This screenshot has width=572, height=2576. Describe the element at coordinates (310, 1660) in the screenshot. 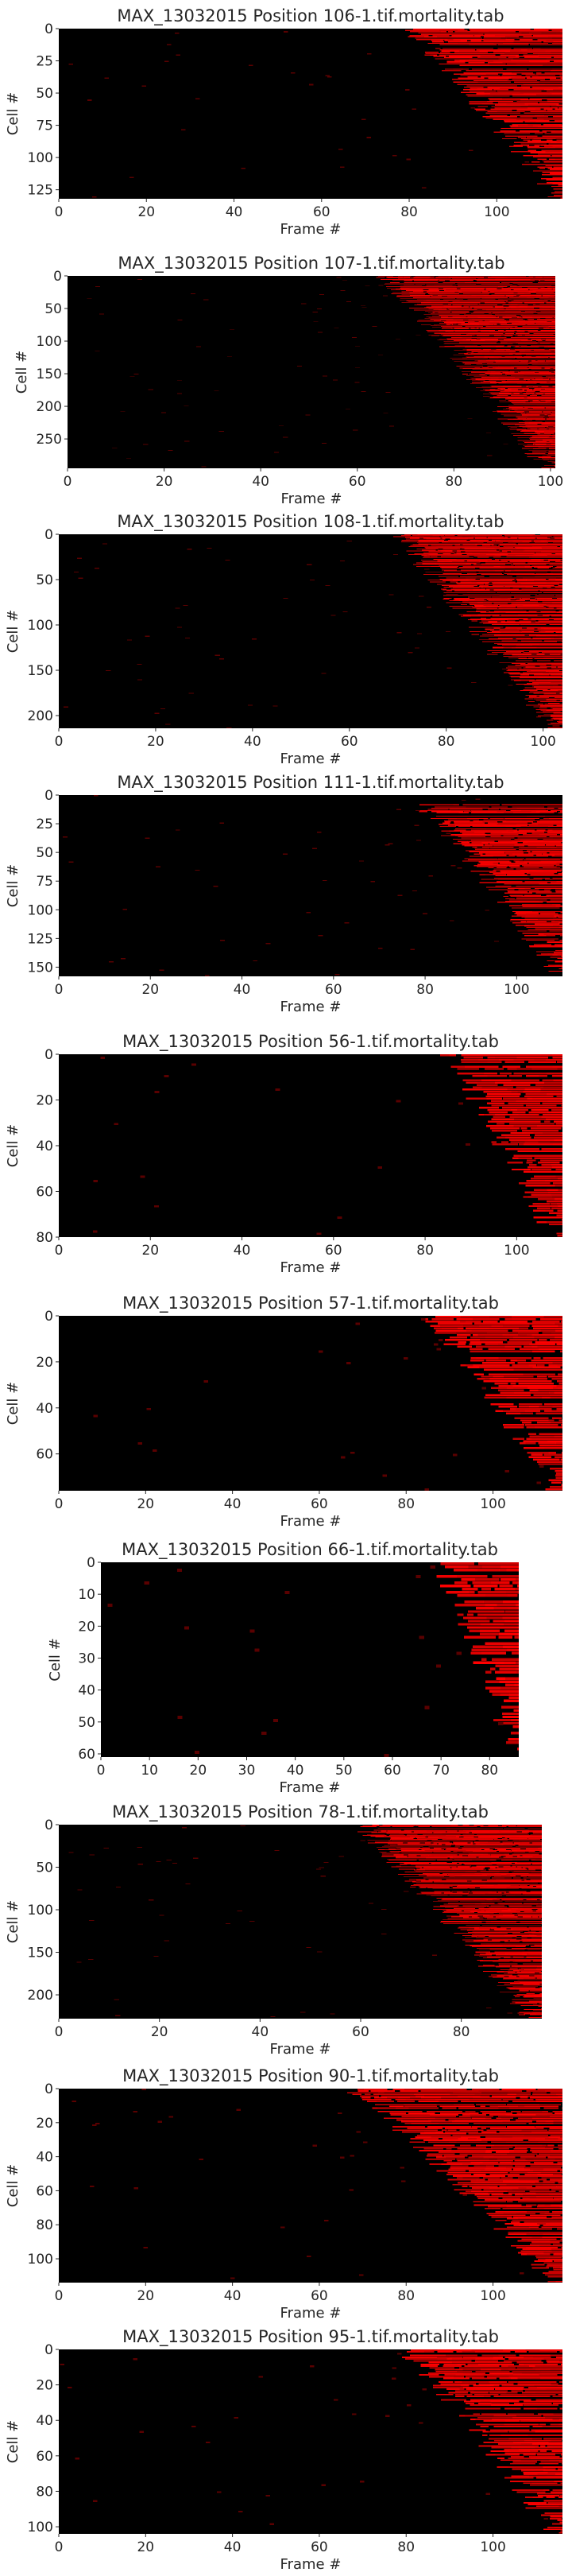

I see `heatmap-background` at that location.